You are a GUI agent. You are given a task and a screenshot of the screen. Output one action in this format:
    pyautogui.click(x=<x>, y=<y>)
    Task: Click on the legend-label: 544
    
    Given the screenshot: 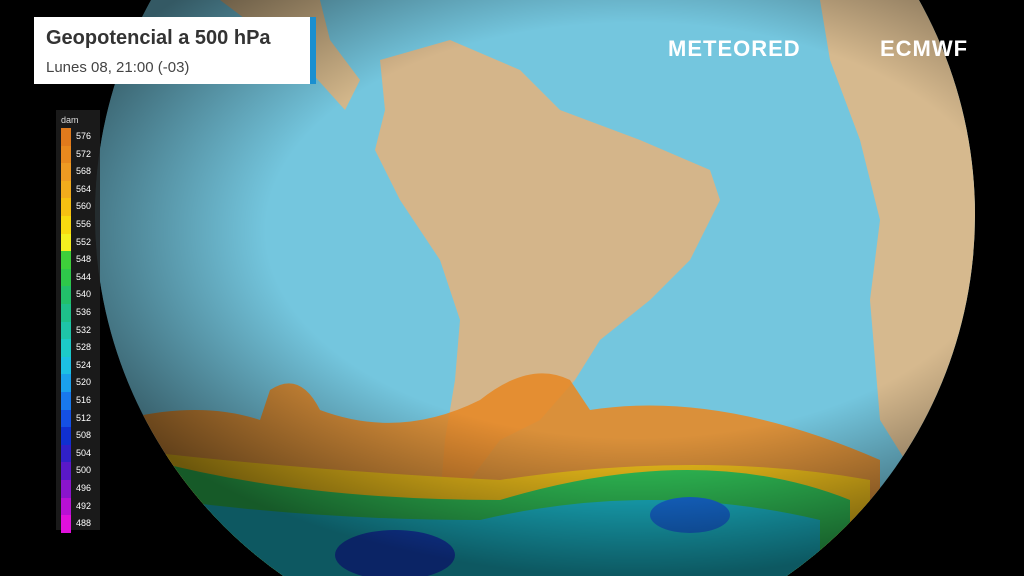 What is the action you would take?
    pyautogui.click(x=84, y=276)
    